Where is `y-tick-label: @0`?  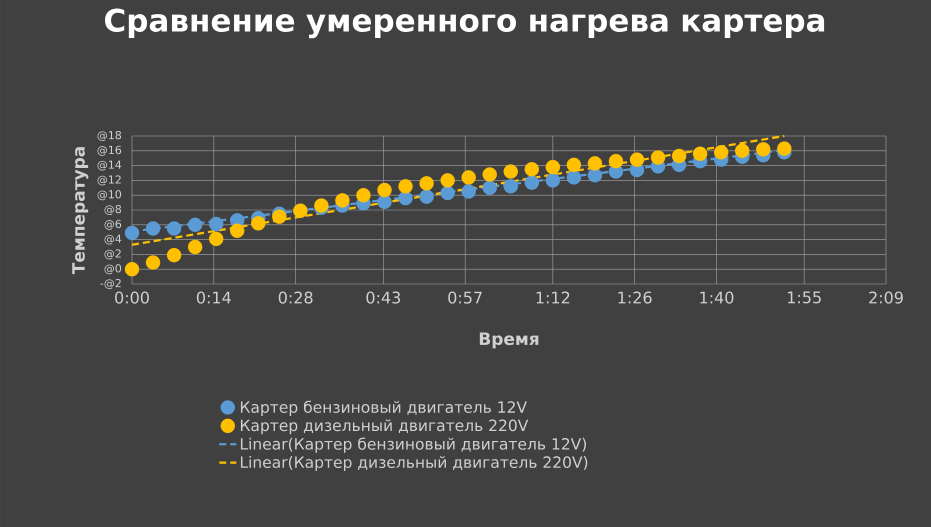 y-tick-label: @0 is located at coordinates (113, 269).